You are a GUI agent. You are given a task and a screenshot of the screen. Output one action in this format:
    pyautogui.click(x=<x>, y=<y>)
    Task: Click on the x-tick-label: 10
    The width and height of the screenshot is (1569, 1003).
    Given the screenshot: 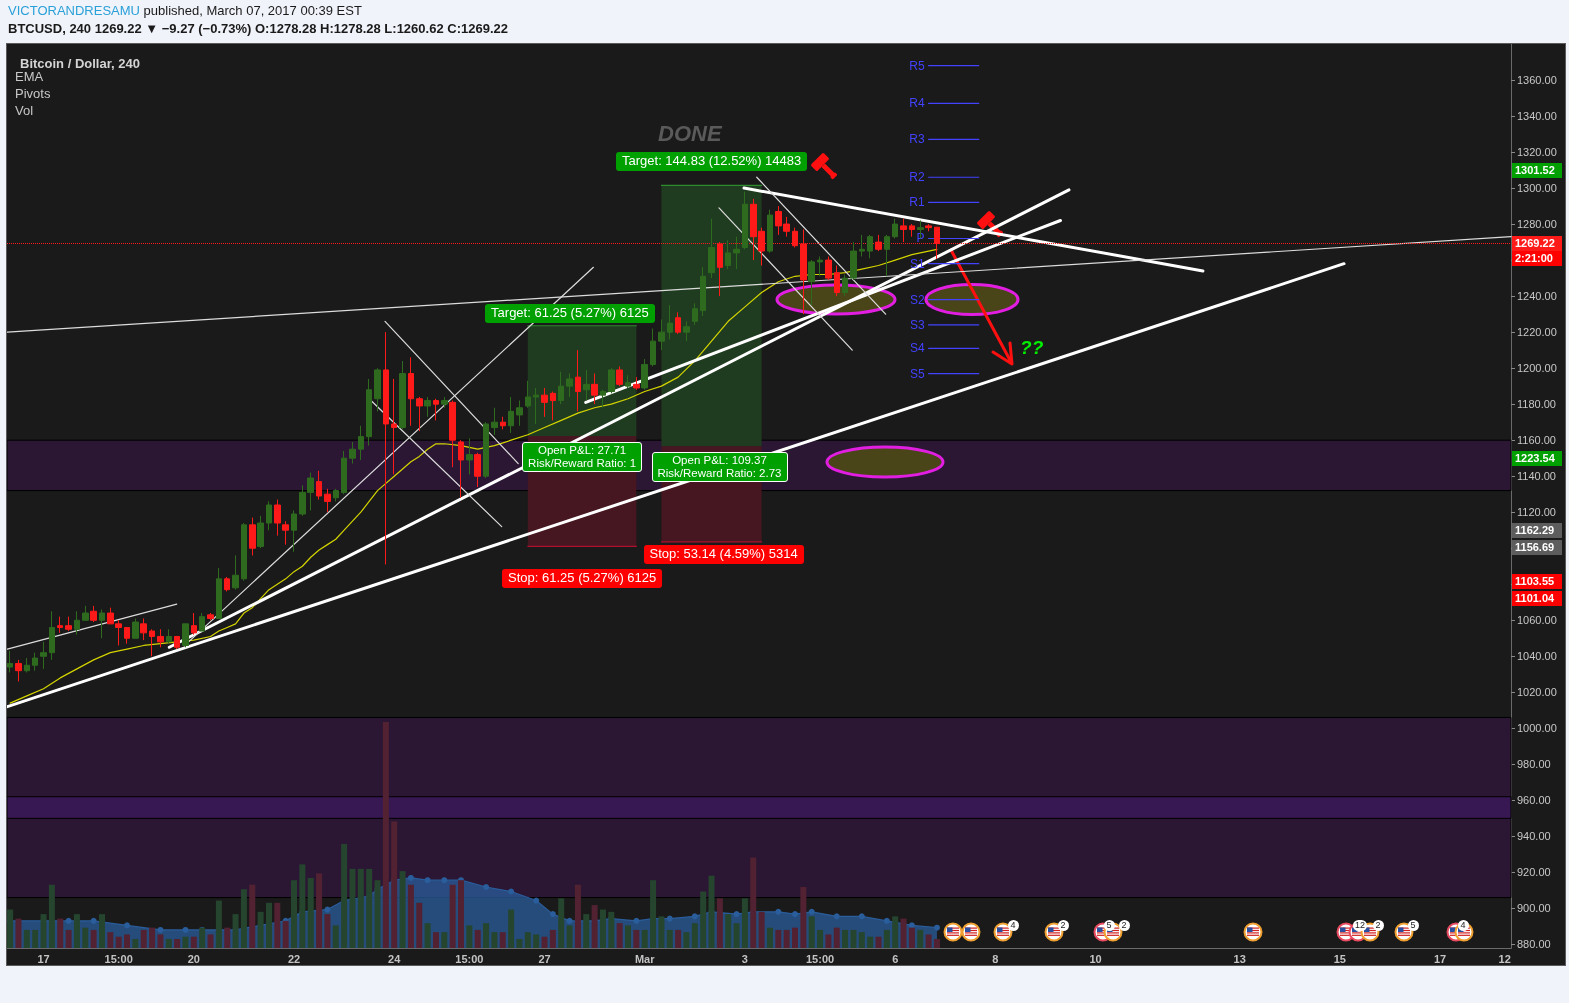 What is the action you would take?
    pyautogui.click(x=1095, y=958)
    